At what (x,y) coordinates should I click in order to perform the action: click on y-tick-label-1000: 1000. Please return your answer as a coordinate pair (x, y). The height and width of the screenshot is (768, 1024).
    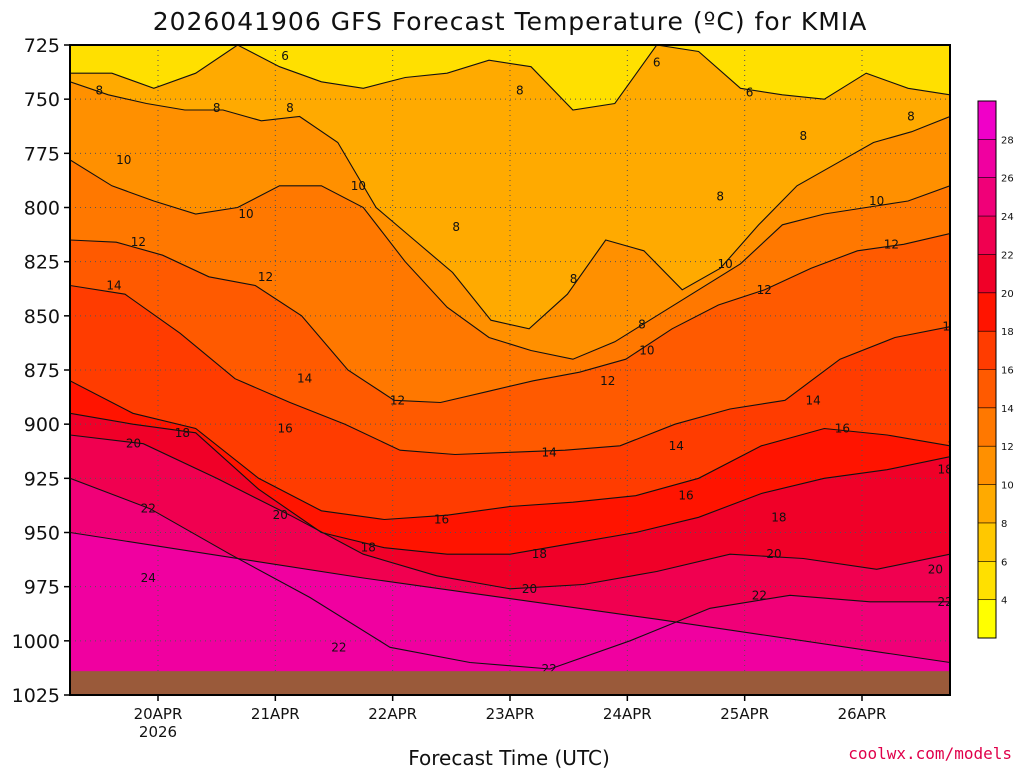
    Looking at the image, I should click on (36, 642).